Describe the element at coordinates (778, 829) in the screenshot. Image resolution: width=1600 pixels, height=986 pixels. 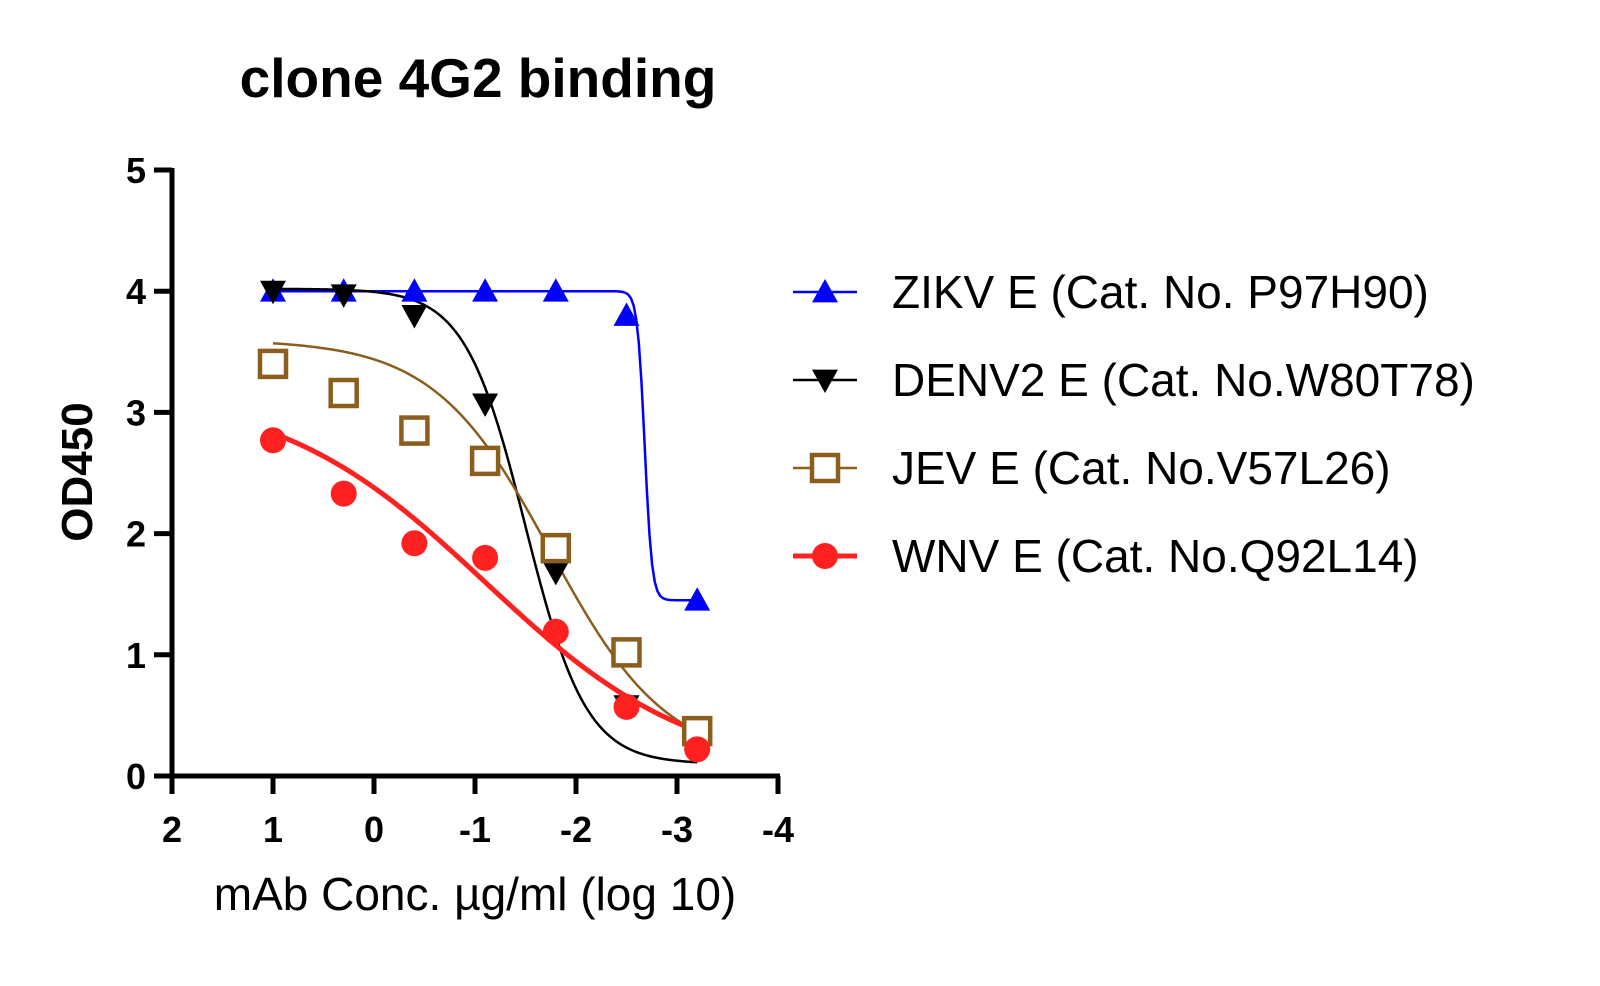
I see `x-tick-label: -4` at that location.